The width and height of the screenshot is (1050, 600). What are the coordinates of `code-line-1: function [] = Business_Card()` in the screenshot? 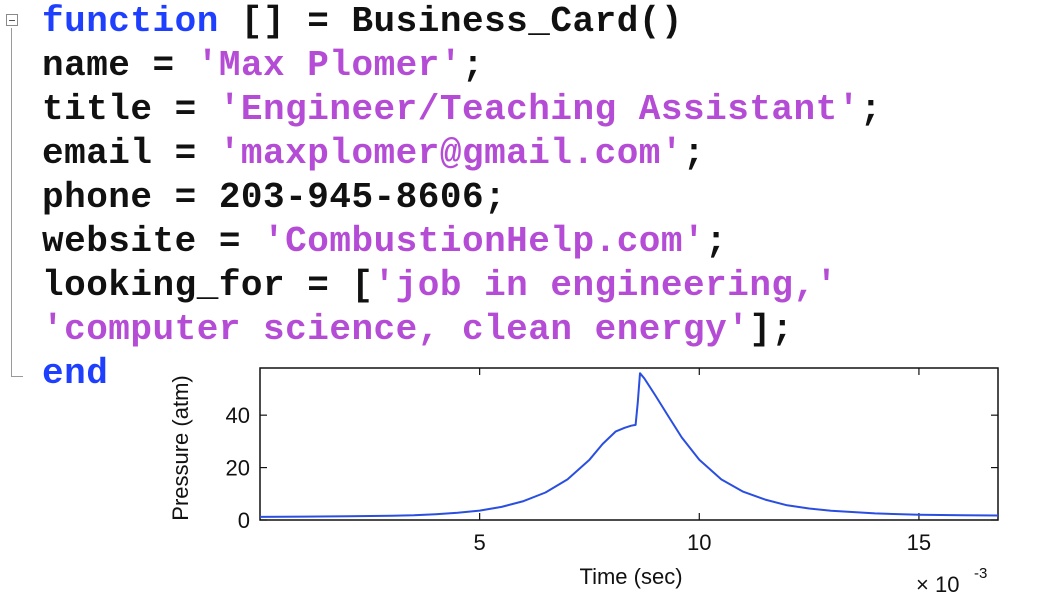 It's located at (362, 22).